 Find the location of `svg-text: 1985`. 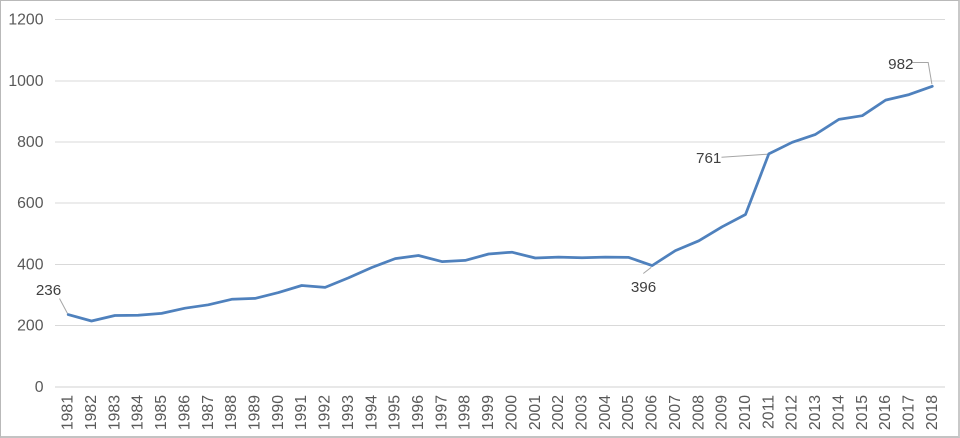

svg-text: 1985 is located at coordinates (161, 412).